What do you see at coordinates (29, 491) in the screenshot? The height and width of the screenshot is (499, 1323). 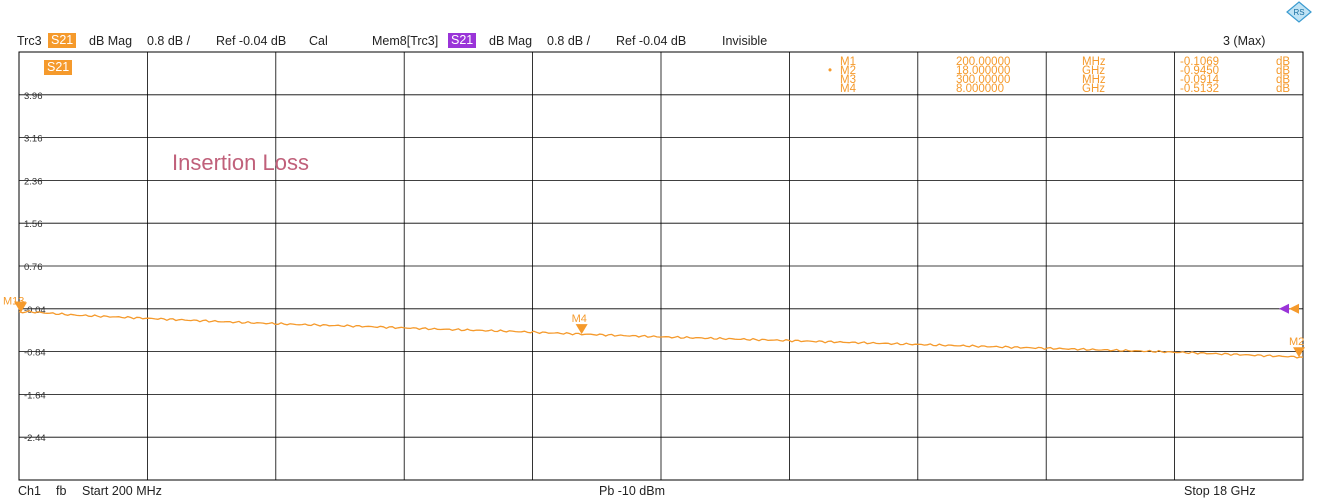 I see `footer-channel: Ch1` at bounding box center [29, 491].